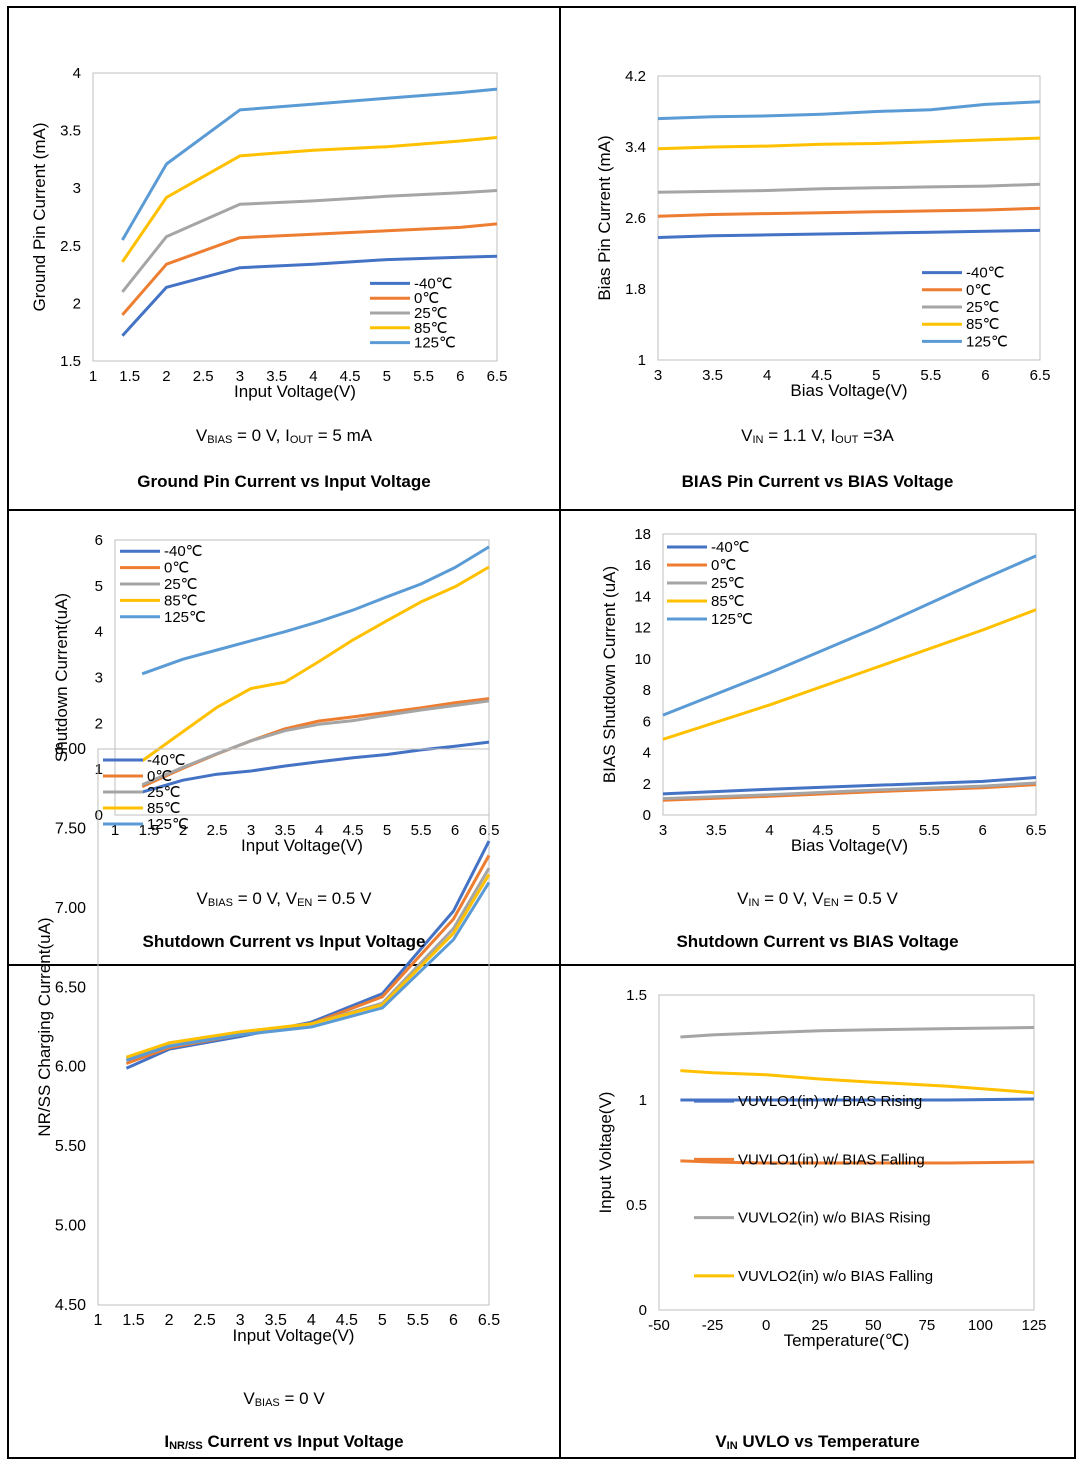 The width and height of the screenshot is (1082, 1465). I want to click on legend-entry: VUVLO2(in) w/o BIAS Rising, so click(834, 1218).